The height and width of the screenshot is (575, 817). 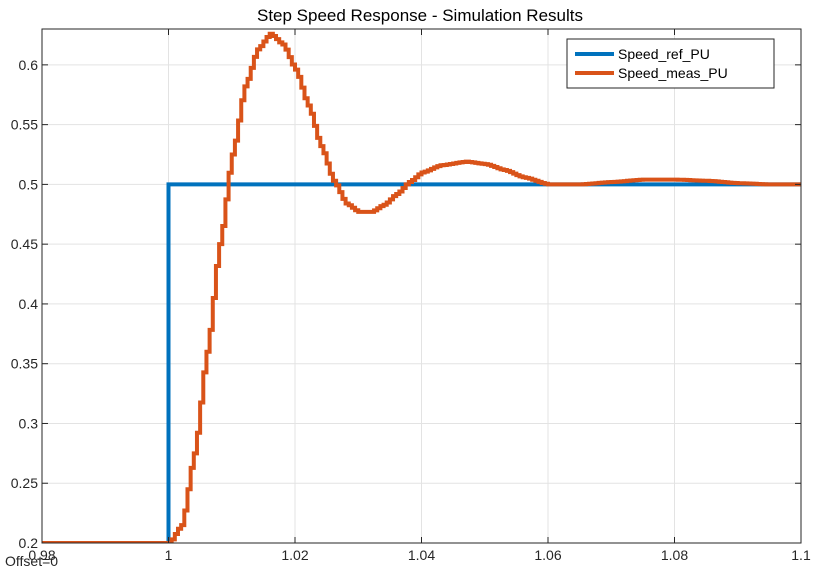 I want to click on y-tick-label: 0.4, so click(x=29, y=304).